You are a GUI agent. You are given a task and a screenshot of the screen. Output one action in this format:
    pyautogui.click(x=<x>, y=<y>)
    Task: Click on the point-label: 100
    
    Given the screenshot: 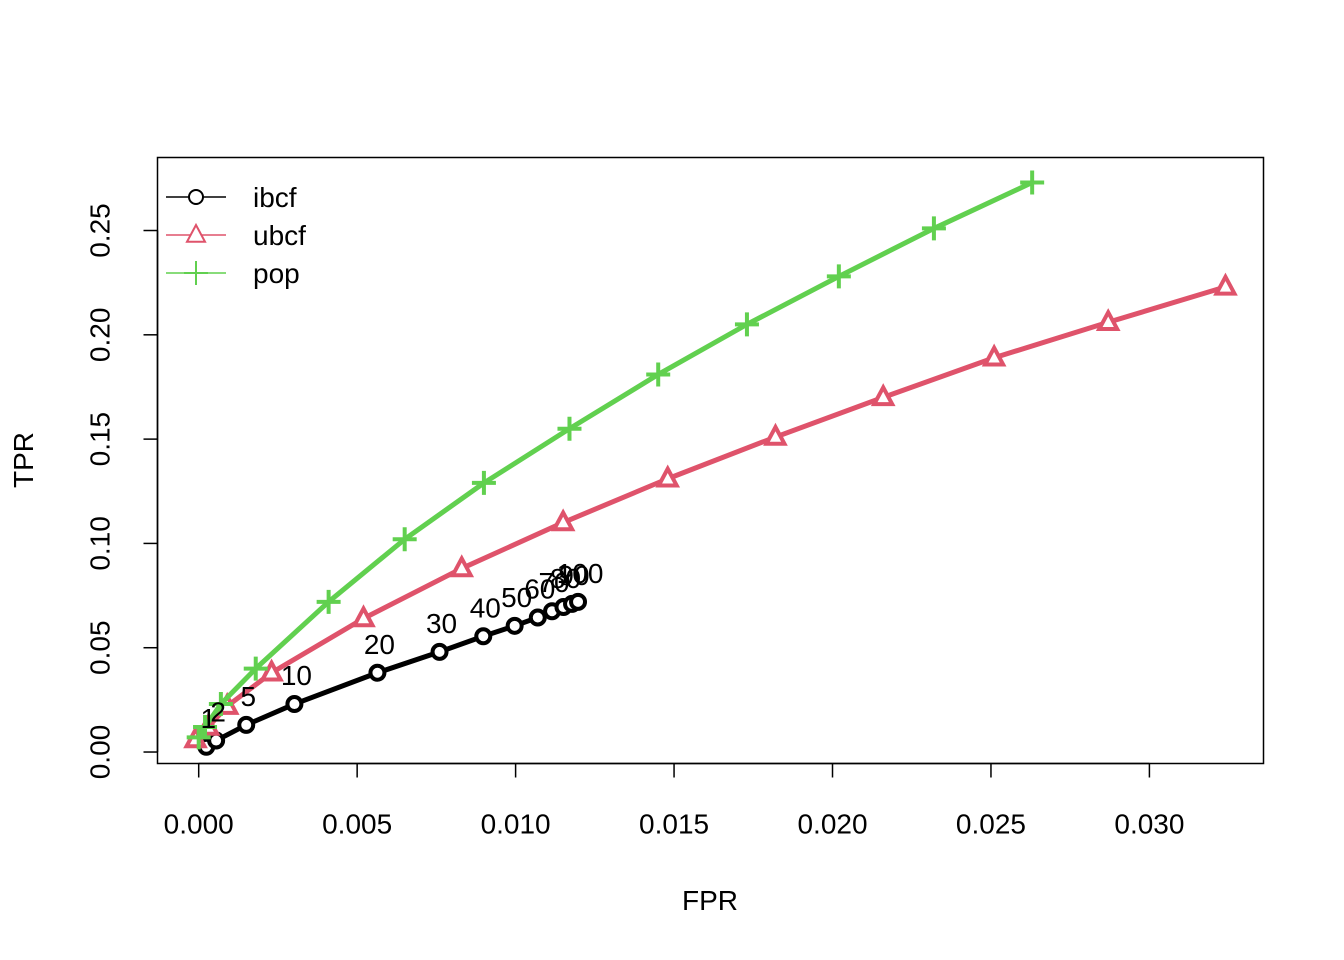 What is the action you would take?
    pyautogui.click(x=580, y=573)
    